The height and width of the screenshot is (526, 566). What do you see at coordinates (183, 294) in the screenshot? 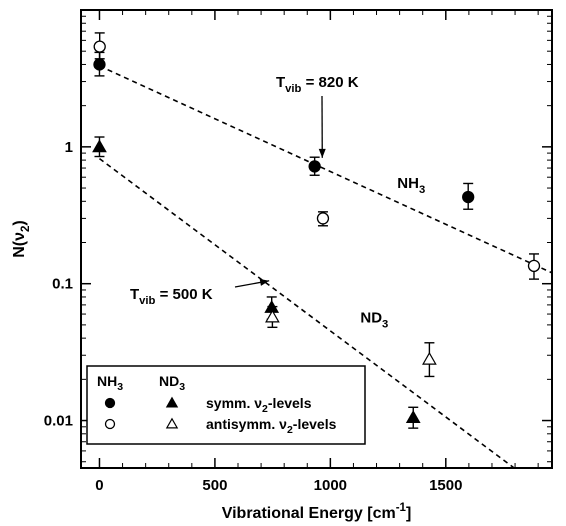
I see `annotation-nd3-temp-rest: = 500 K` at bounding box center [183, 294].